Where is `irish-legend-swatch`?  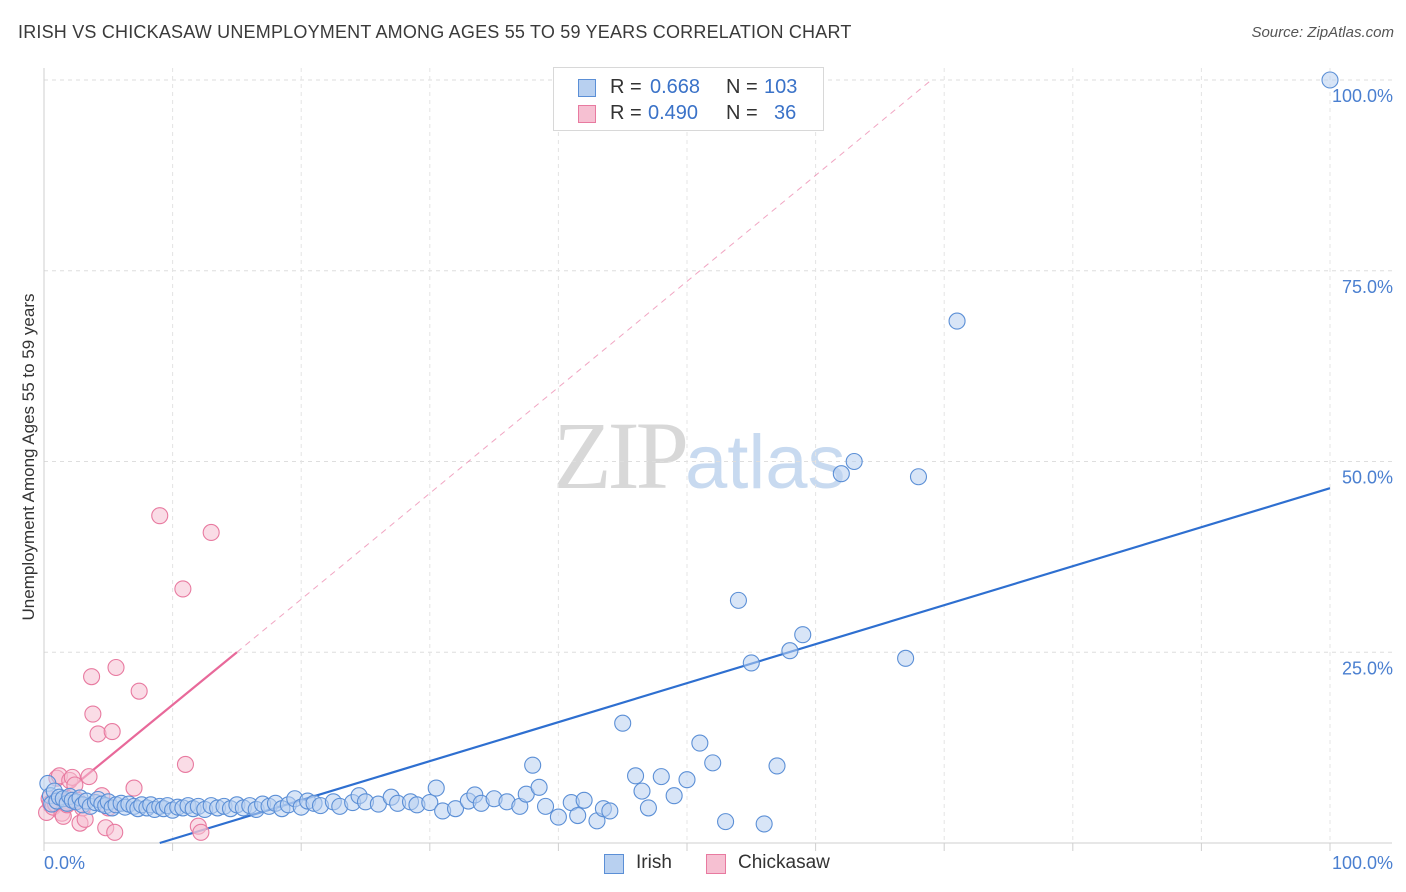
irish-legend-swatch is located at coordinates (614, 864).